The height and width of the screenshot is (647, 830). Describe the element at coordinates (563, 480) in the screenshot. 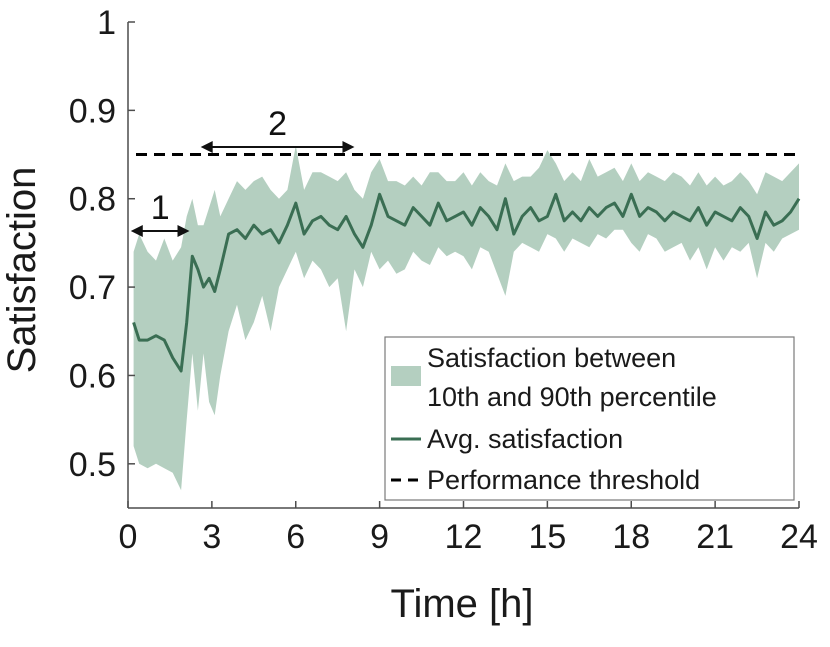

I see `legend-threshold-label: Performance threshold` at that location.